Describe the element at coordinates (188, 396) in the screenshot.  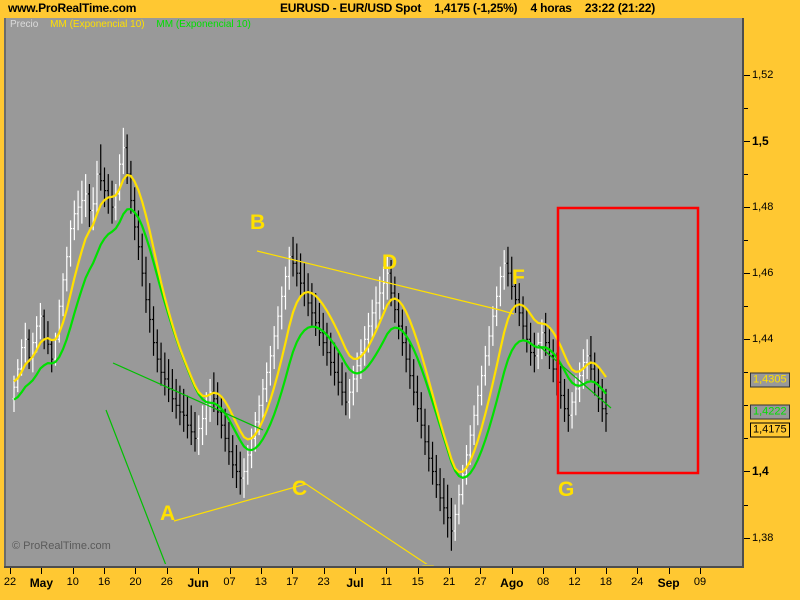
I see `trendline-green-upper` at that location.